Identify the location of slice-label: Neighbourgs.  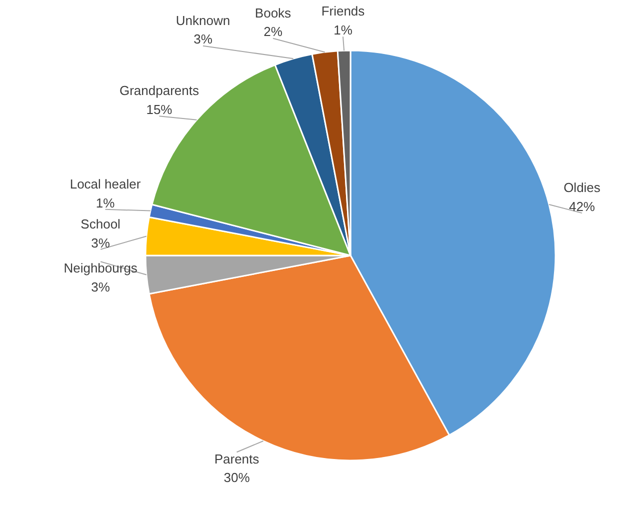
(101, 268).